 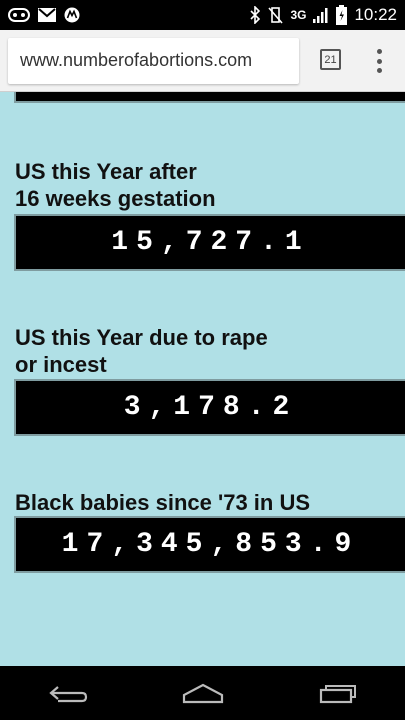 I want to click on counter-label-line: US this Year after, so click(x=106, y=171).